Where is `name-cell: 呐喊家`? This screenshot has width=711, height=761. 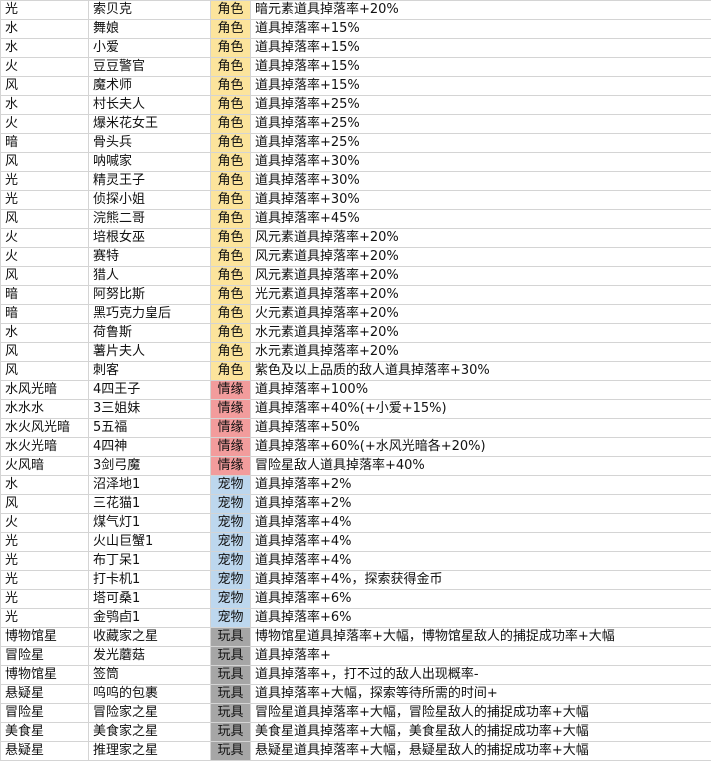
name-cell: 呐喊家 is located at coordinates (149, 162).